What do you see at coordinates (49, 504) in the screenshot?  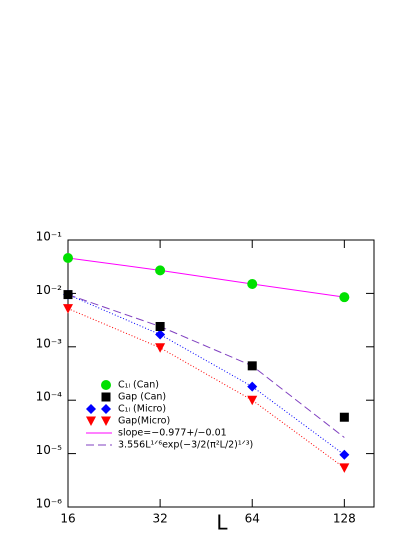 I see `y-tick-label: 10⁻⁶` at bounding box center [49, 504].